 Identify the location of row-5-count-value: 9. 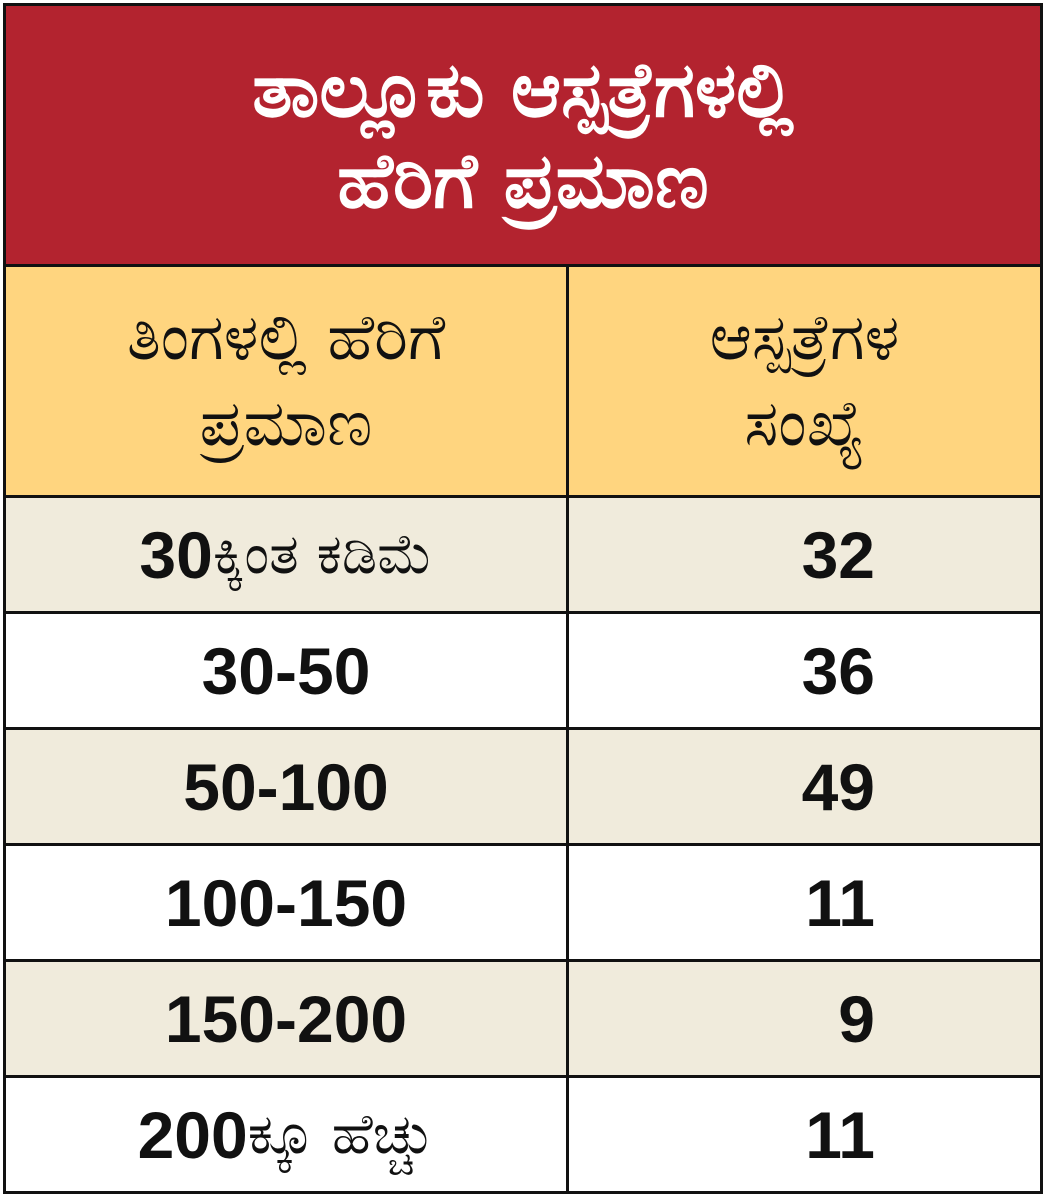
(856, 1018).